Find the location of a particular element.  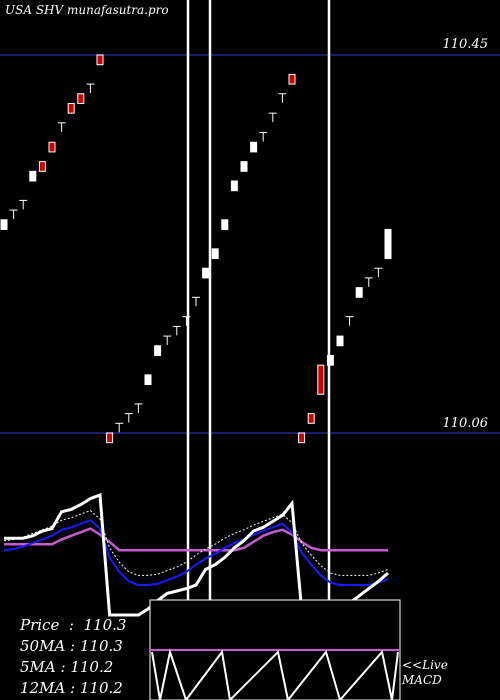

stat-label: 5MA is located at coordinates (38, 667).